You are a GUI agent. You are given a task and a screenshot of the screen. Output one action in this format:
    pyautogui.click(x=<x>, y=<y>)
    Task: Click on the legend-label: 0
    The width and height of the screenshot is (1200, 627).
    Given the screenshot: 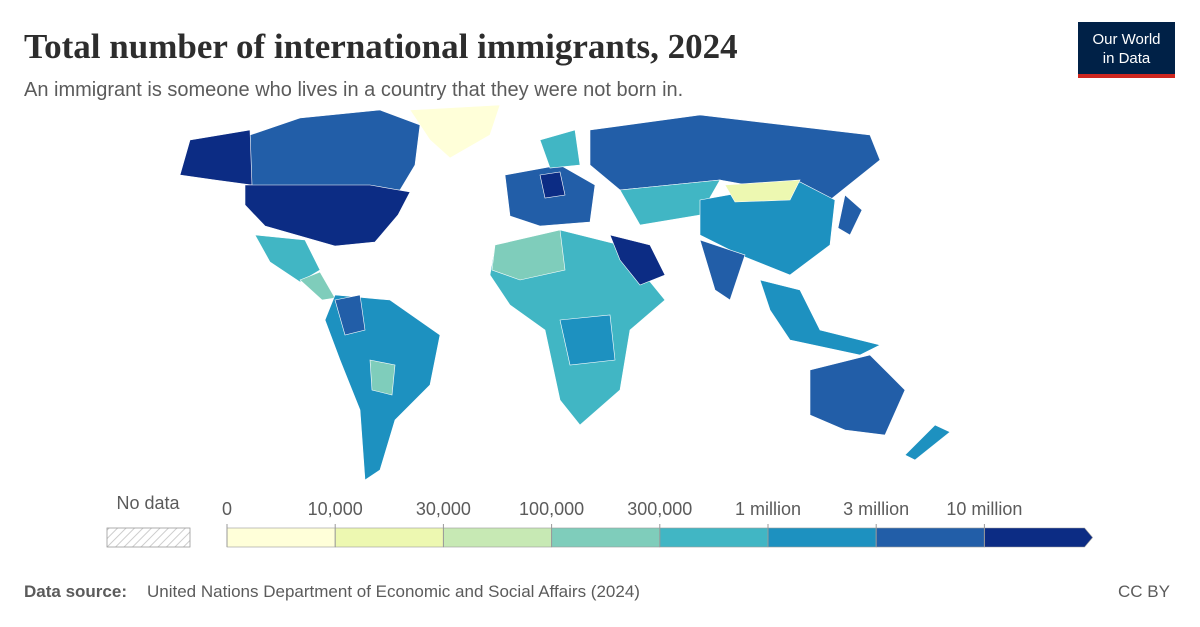 What is the action you would take?
    pyautogui.click(x=227, y=509)
    